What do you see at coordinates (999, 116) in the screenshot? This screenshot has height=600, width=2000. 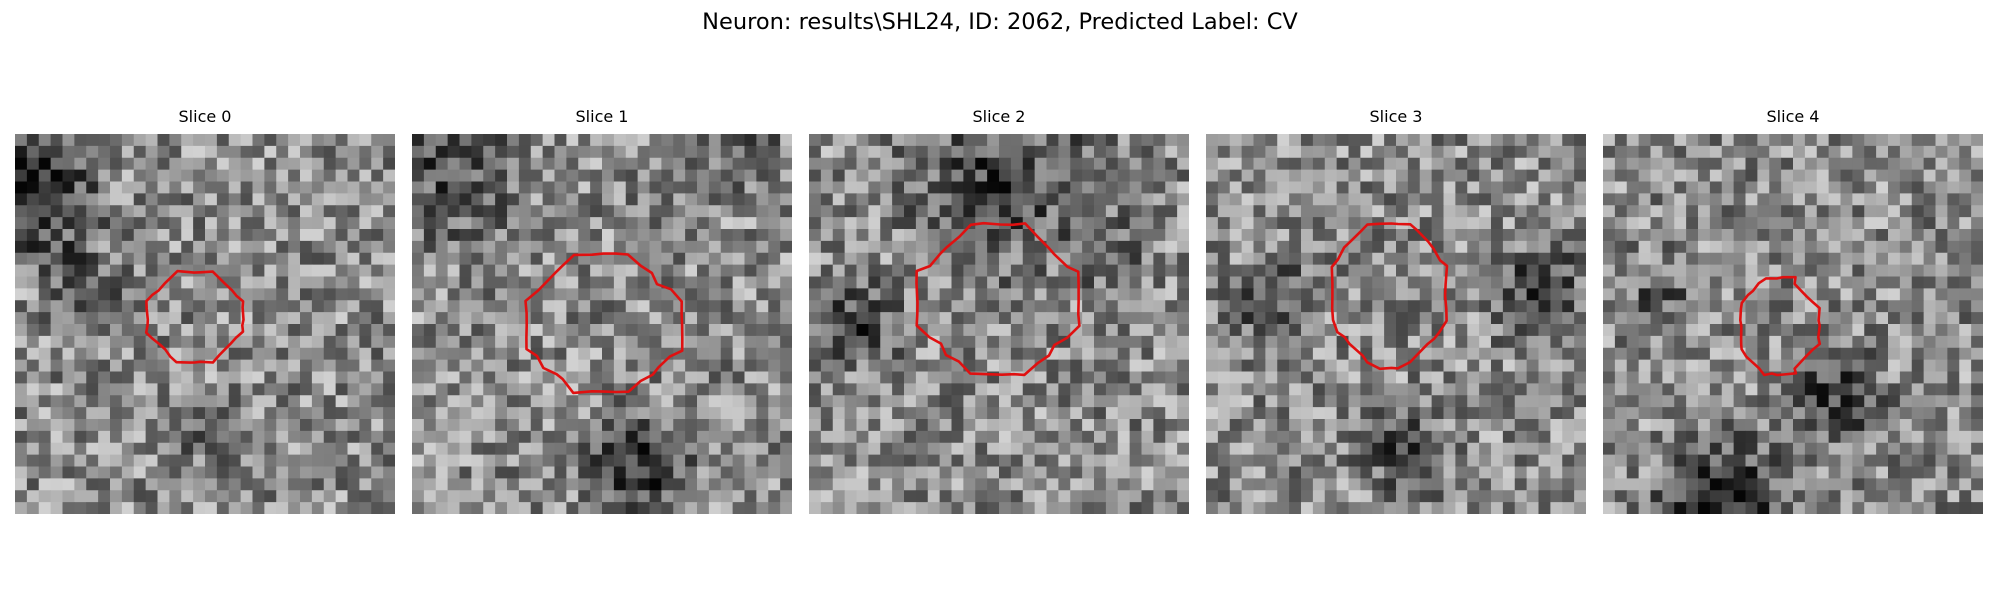 I see `slice-title: Slice 2` at bounding box center [999, 116].